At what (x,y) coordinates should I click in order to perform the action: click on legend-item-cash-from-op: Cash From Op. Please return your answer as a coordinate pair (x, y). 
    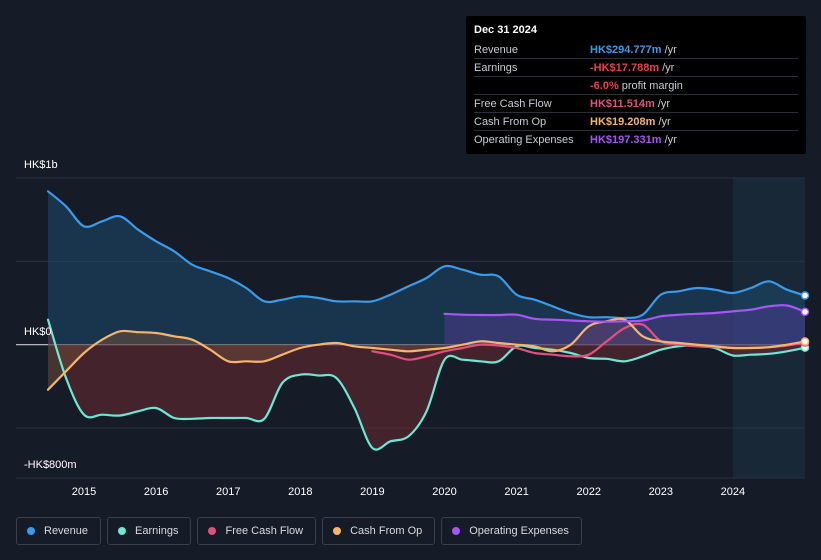
    Looking at the image, I should click on (379, 531).